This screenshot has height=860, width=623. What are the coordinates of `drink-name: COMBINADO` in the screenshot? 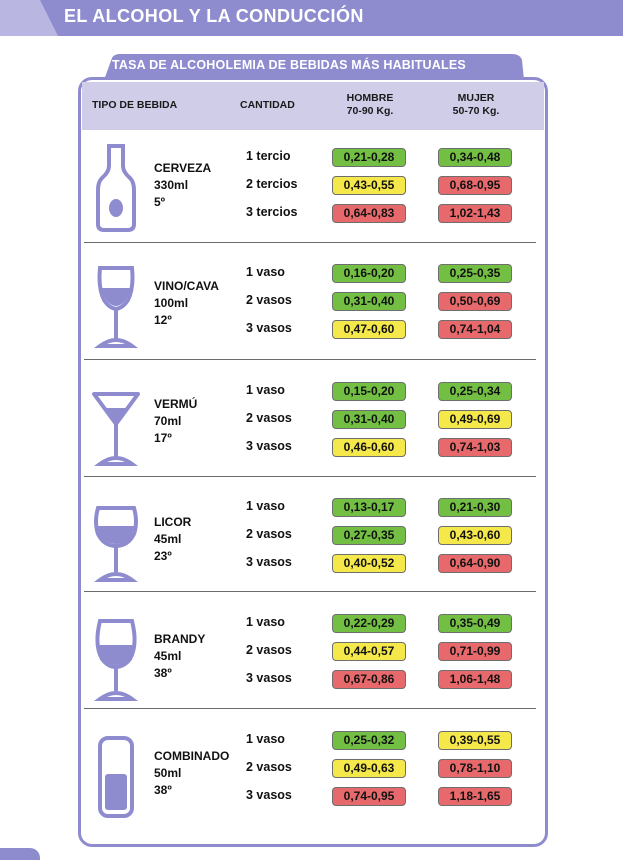 It's located at (192, 756).